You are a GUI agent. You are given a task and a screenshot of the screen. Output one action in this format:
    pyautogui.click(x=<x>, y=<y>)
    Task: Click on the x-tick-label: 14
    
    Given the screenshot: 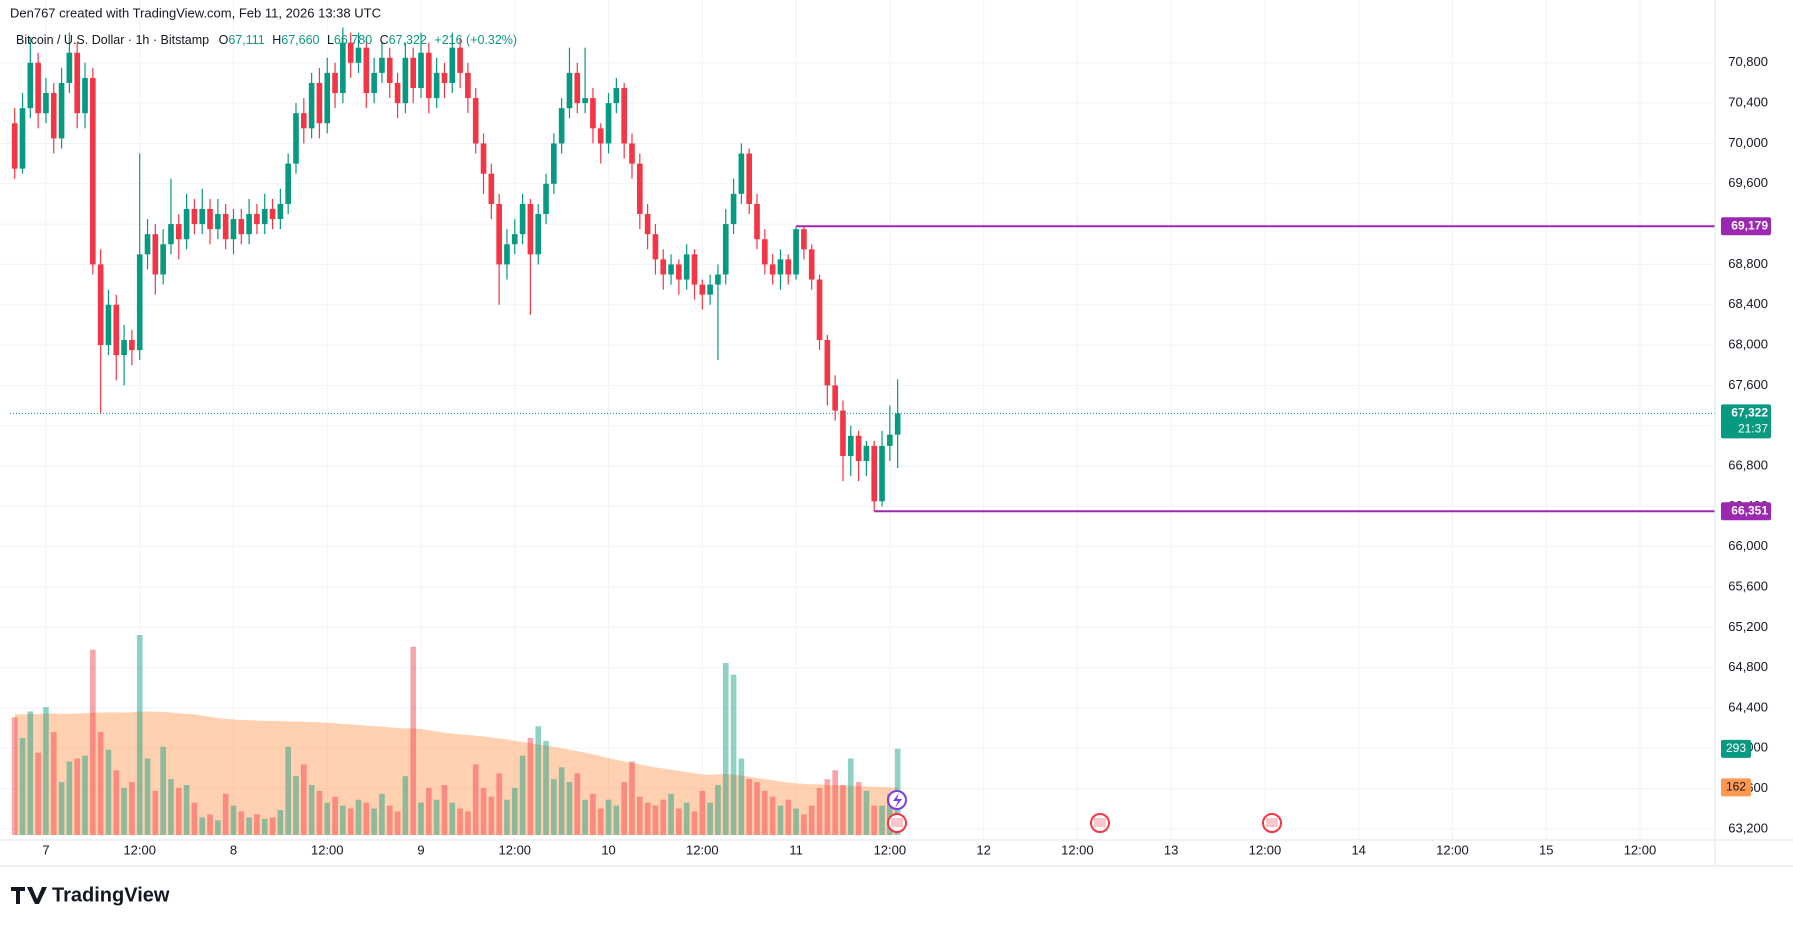 What is the action you would take?
    pyautogui.click(x=1358, y=849)
    